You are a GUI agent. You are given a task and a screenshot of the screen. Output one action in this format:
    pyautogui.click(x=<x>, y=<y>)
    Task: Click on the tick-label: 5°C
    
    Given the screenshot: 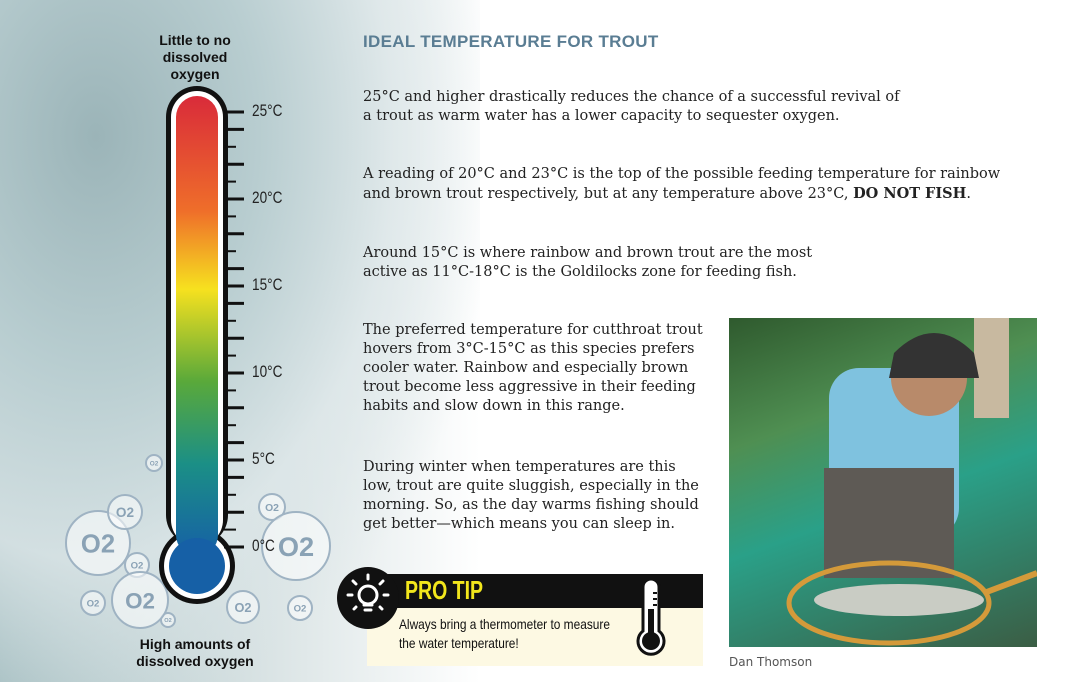 What is the action you would take?
    pyautogui.click(x=263, y=458)
    